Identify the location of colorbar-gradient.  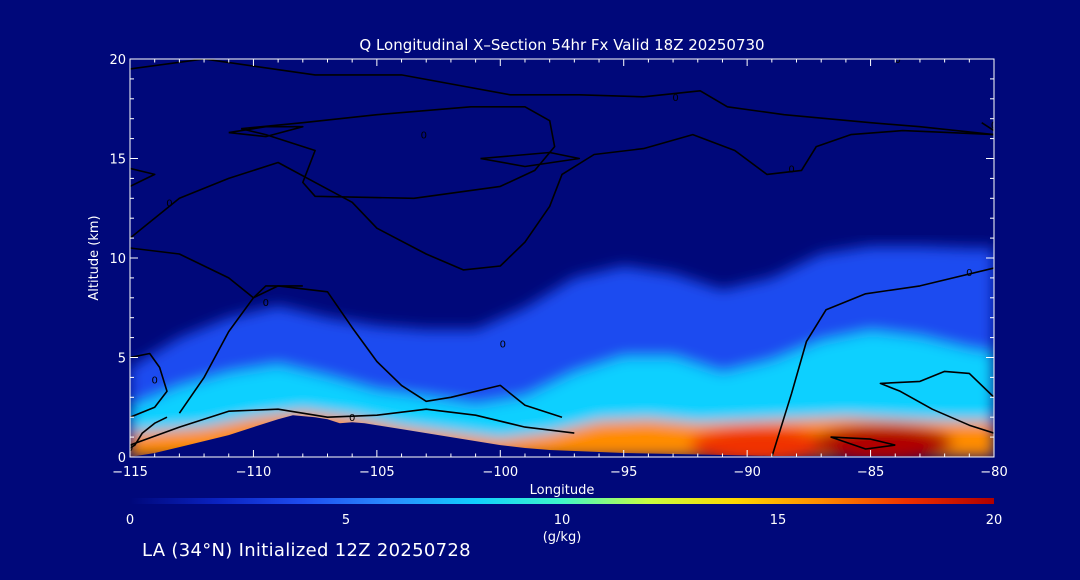
(562, 501).